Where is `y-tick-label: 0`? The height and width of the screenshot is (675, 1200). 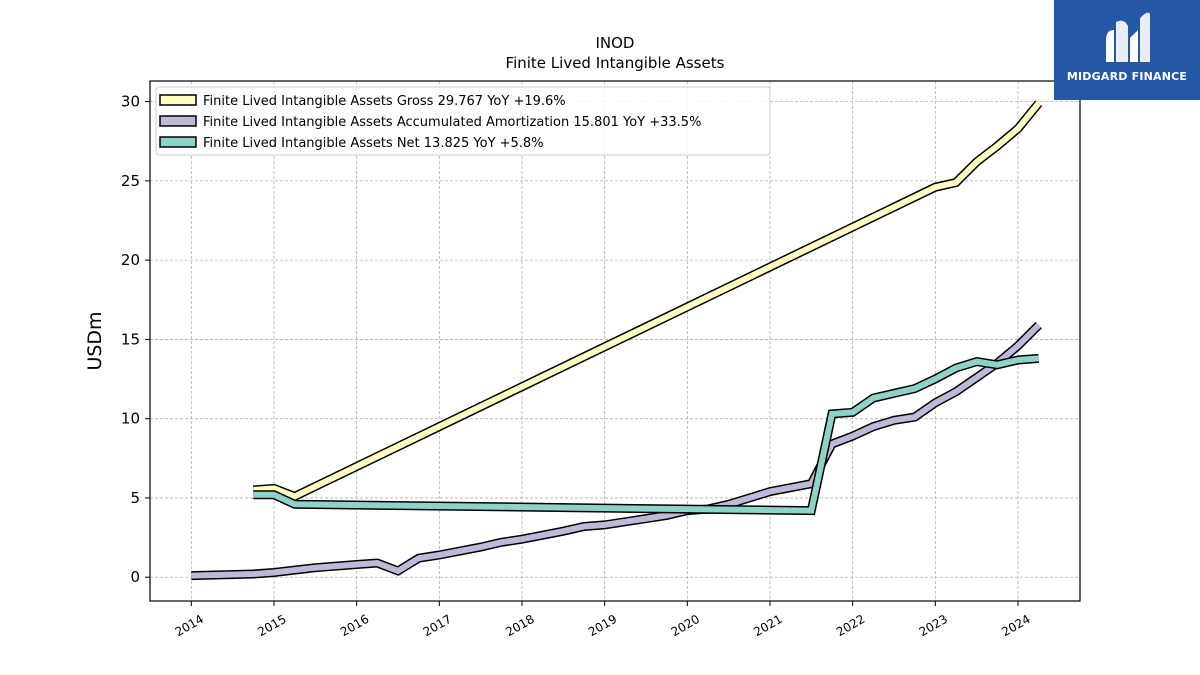 y-tick-label: 0 is located at coordinates (135, 577).